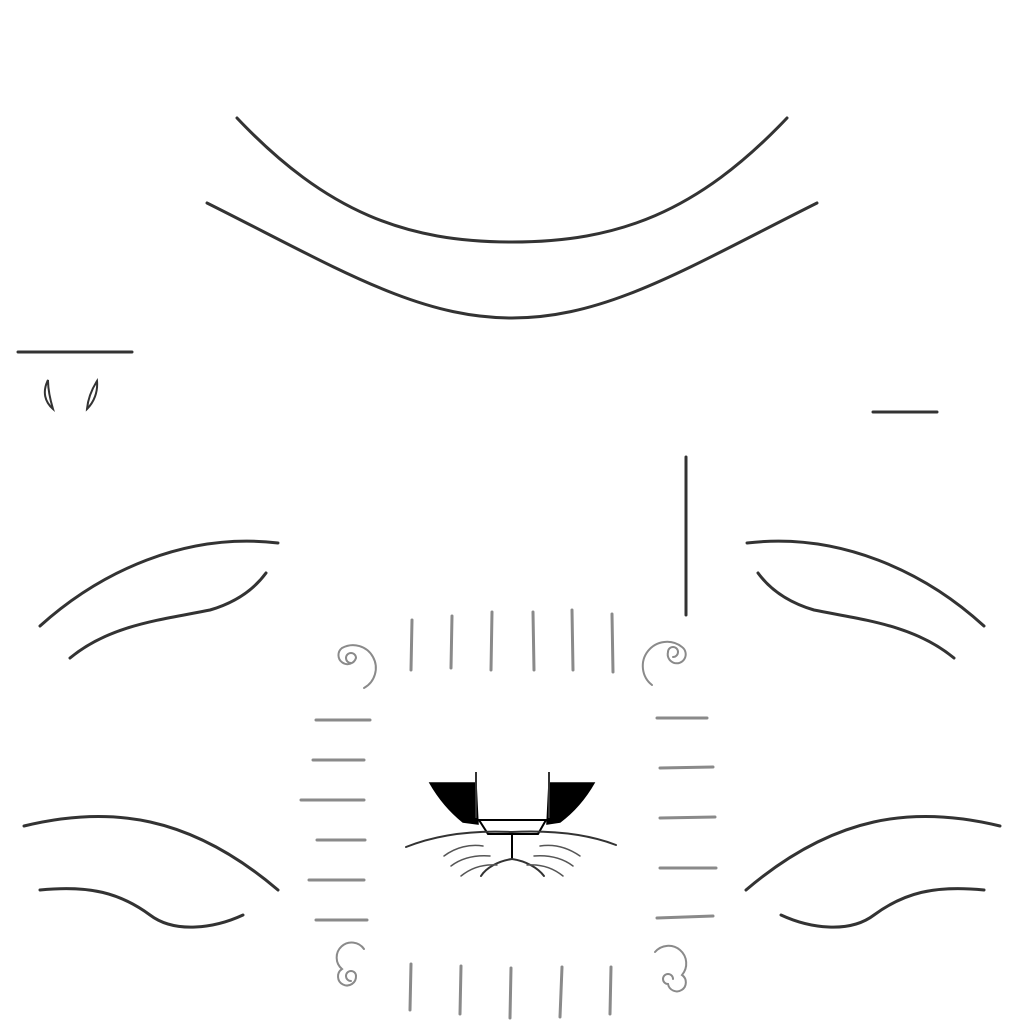  I want to click on right-upper-eyelid, so click(865, 583).